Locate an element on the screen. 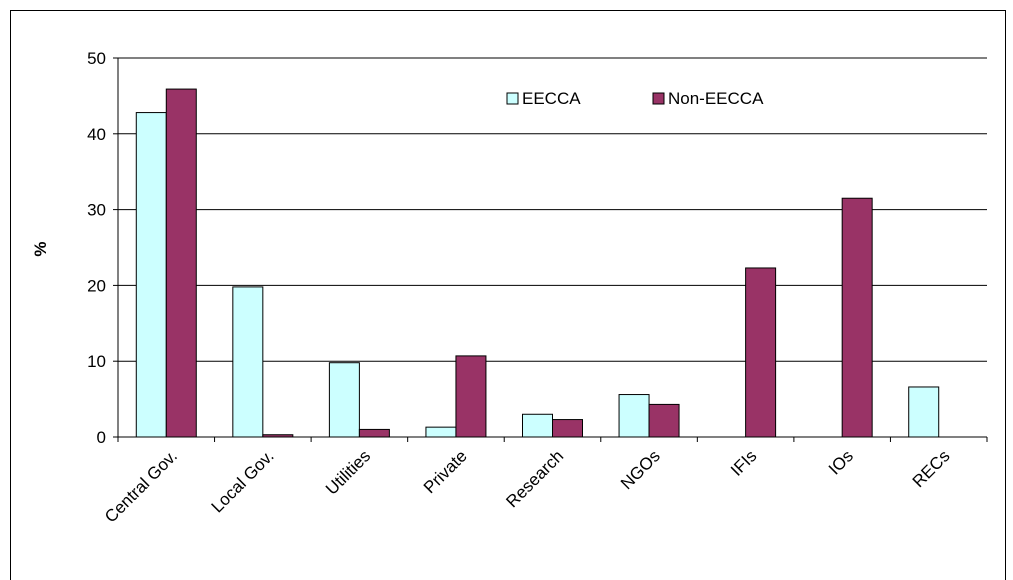 The image size is (1013, 580). bar-eecca-recs is located at coordinates (924, 412).